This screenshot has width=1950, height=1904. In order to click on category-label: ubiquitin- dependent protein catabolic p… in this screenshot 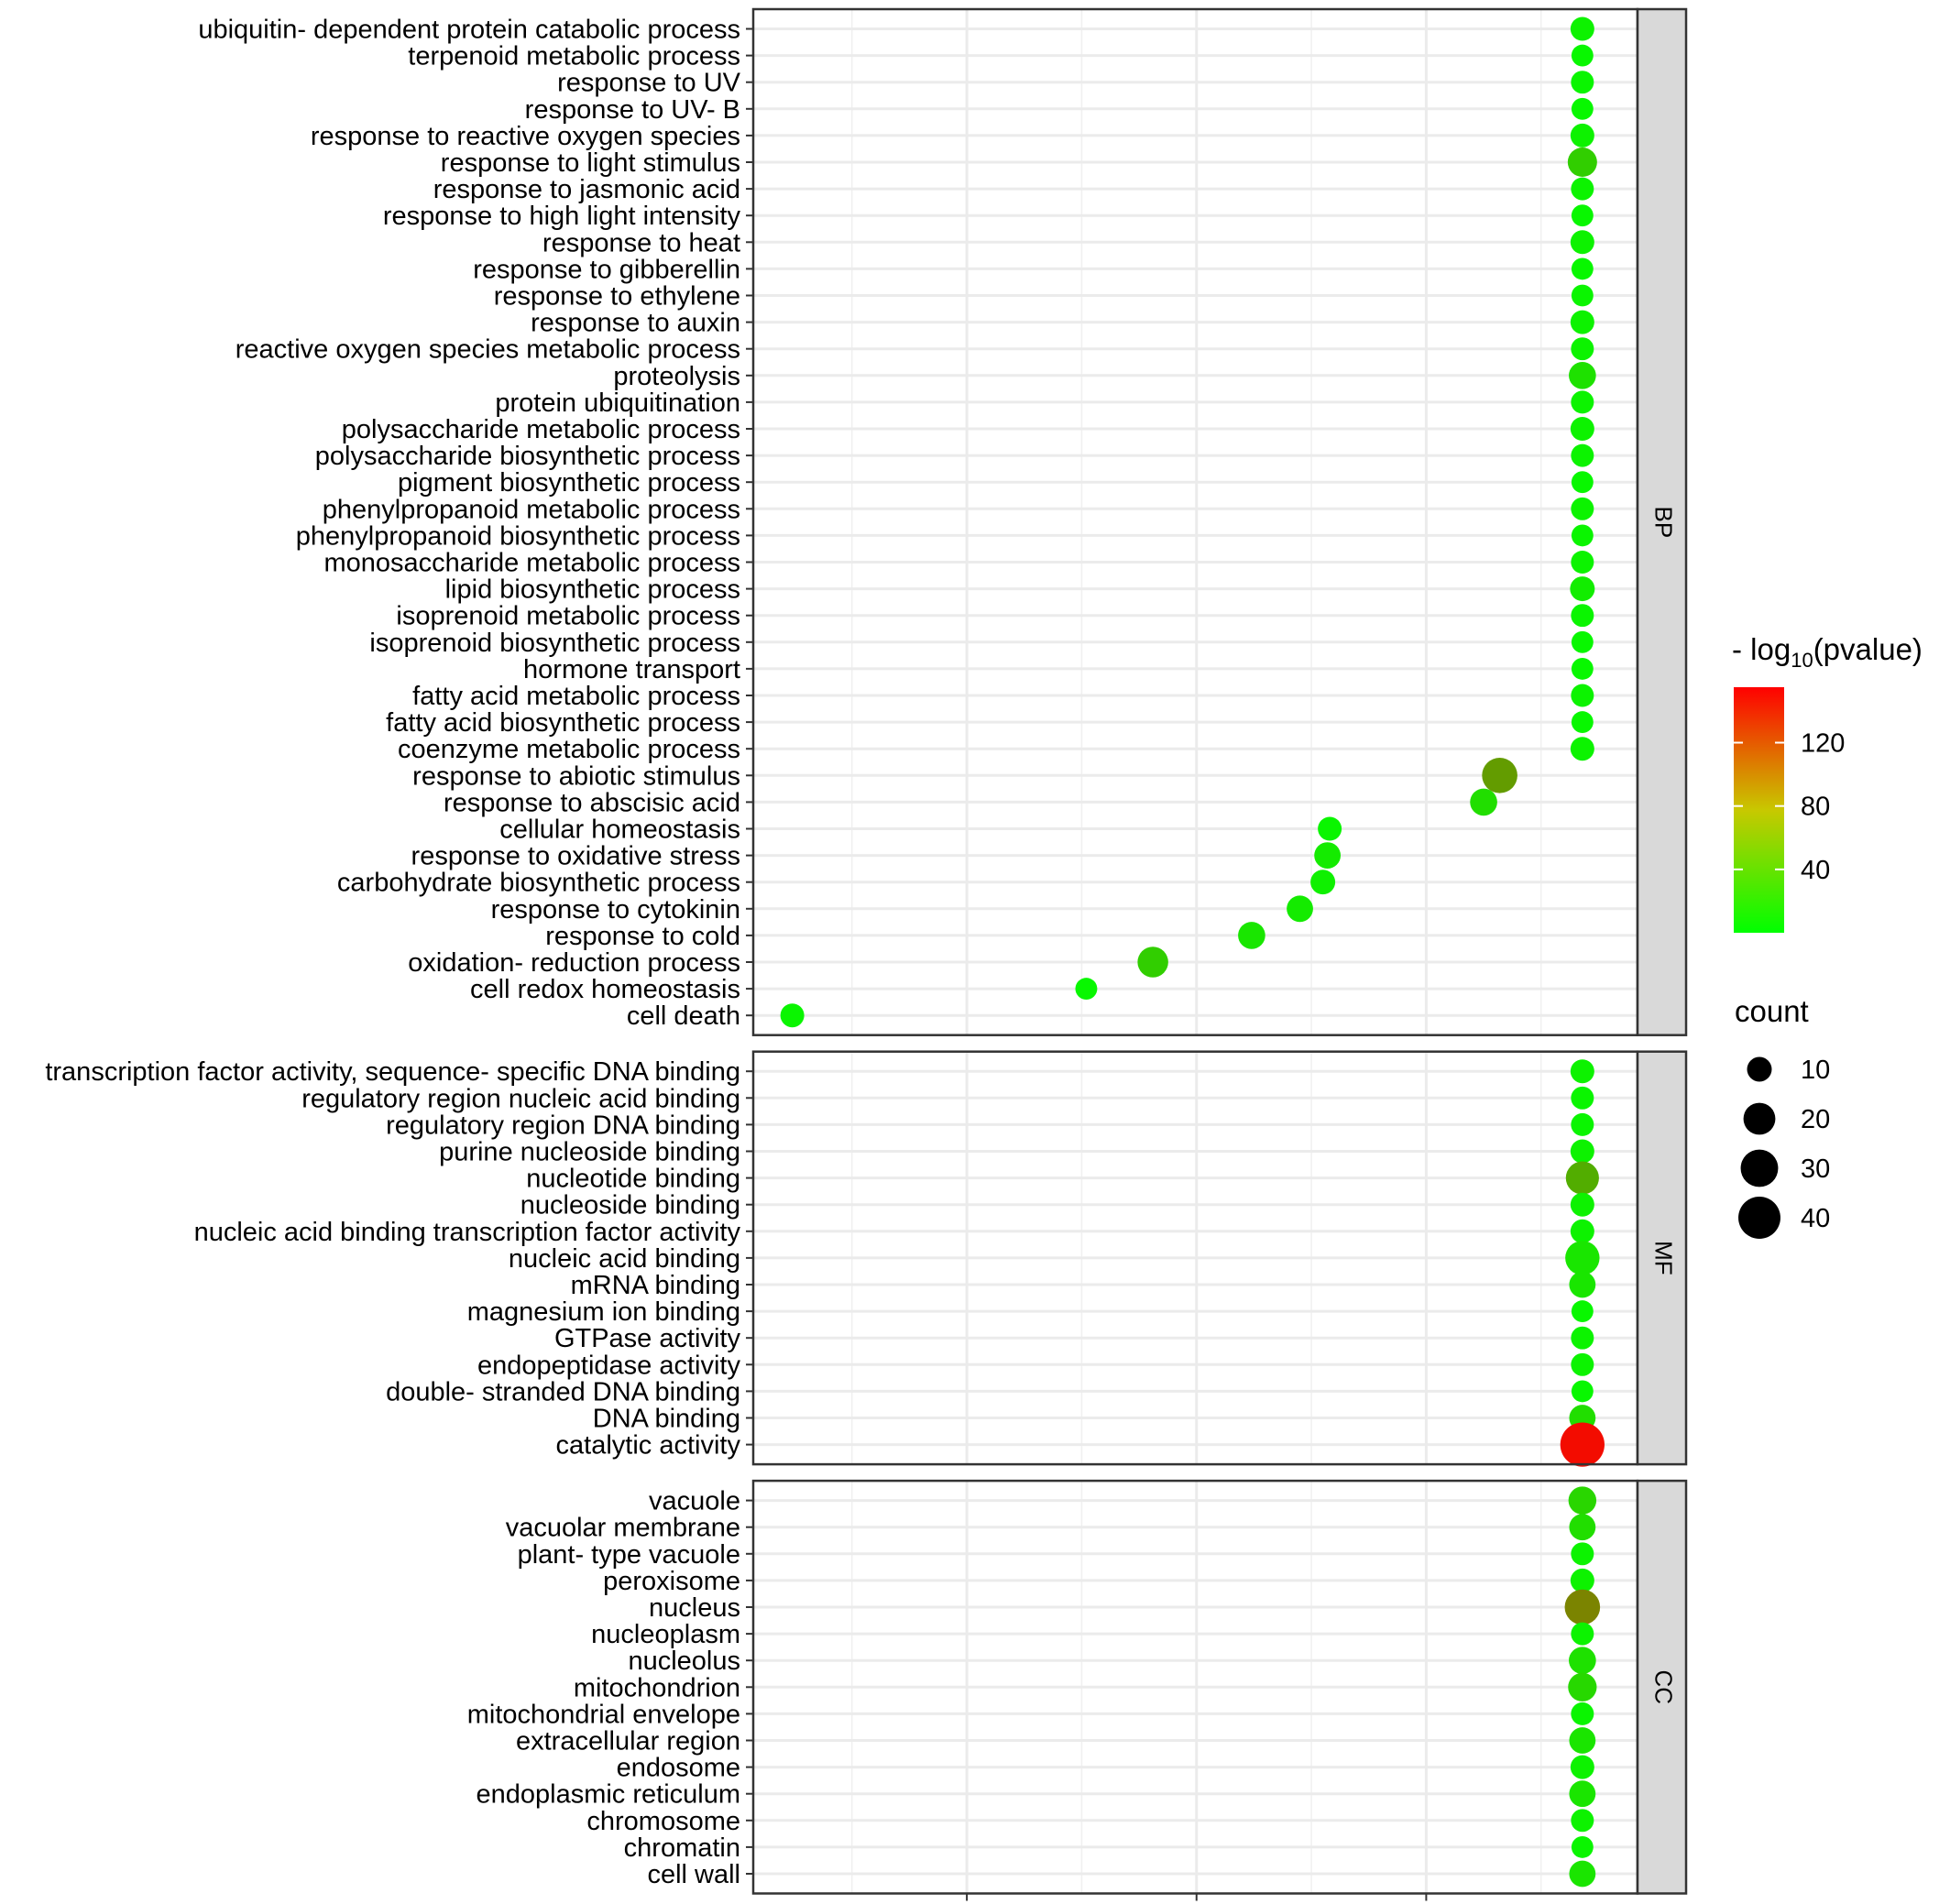, I will do `click(469, 30)`.